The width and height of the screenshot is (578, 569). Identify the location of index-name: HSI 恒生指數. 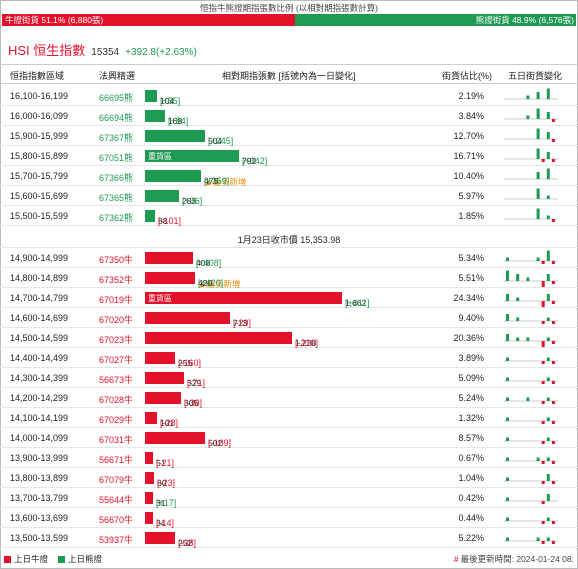
(47, 50).